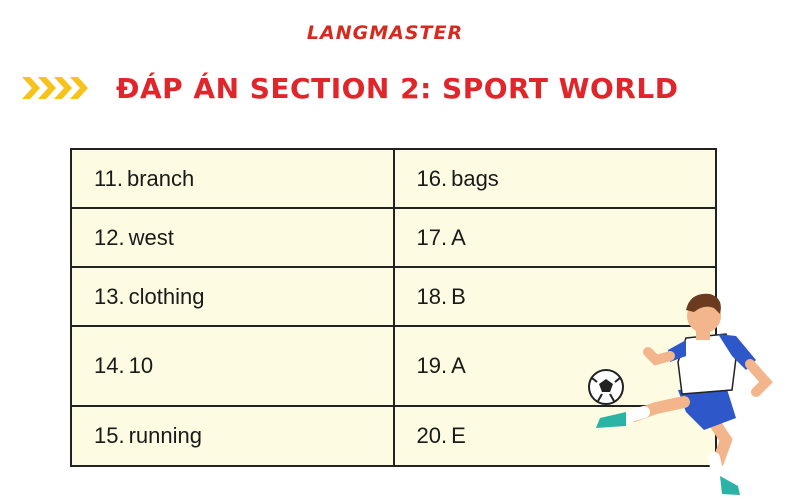  Describe the element at coordinates (554, 178) in the screenshot. I see `answer-cell-16: 16. bags` at that location.